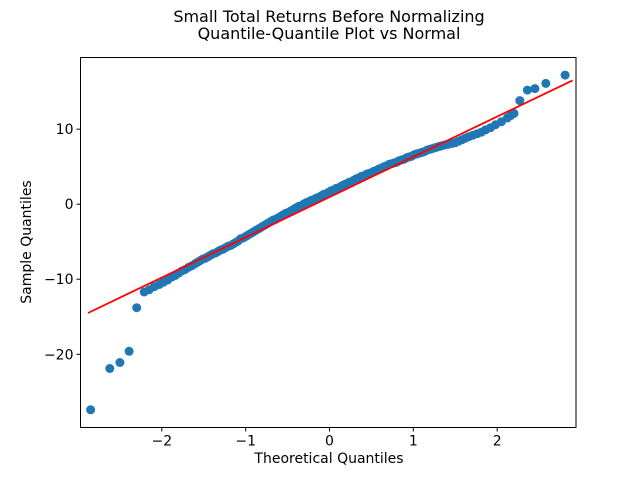  What do you see at coordinates (329, 16) in the screenshot?
I see `chart-title-line1: Small Total Returns Before Normalizing` at bounding box center [329, 16].